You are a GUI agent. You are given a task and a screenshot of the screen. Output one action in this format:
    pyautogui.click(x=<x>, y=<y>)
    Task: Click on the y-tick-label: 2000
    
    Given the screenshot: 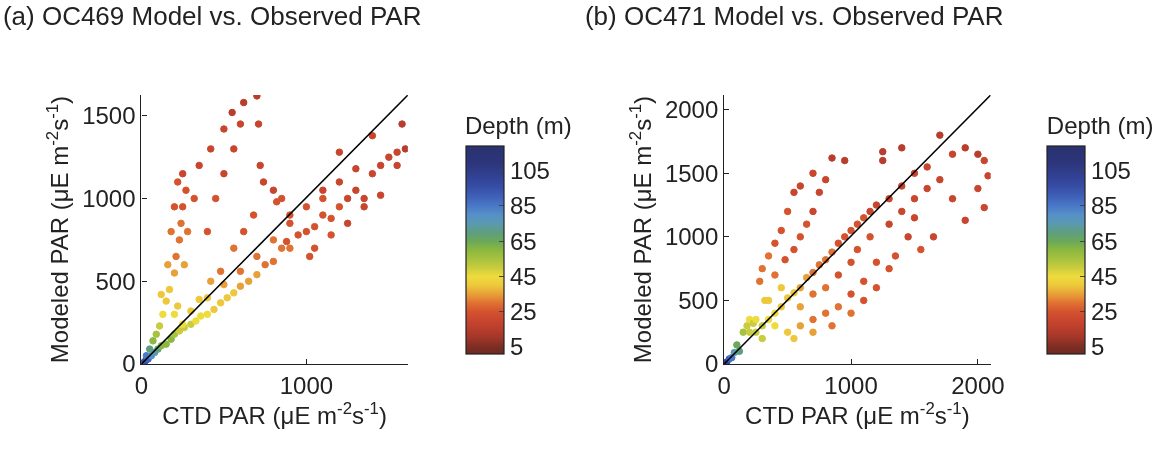 What is the action you would take?
    pyautogui.click(x=691, y=110)
    